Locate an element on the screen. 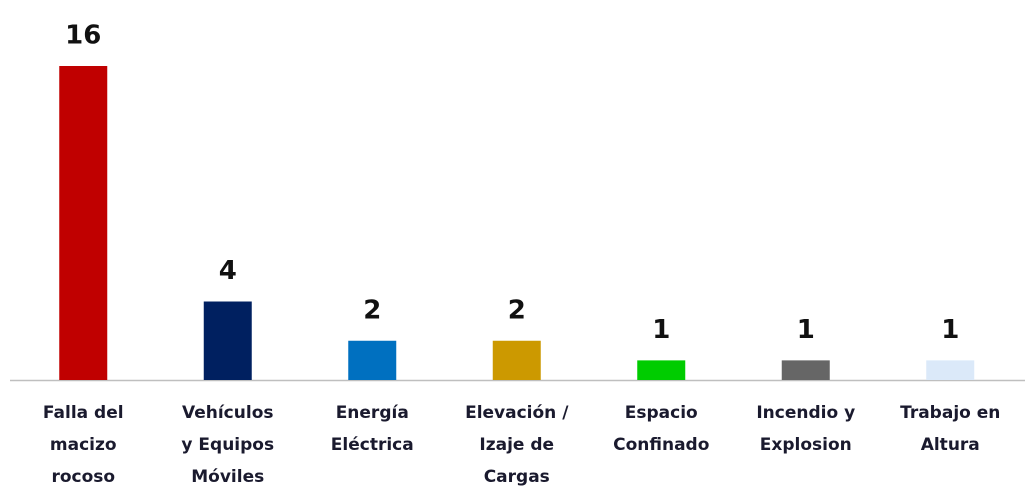  x-tick-label: Altura is located at coordinates (950, 445).